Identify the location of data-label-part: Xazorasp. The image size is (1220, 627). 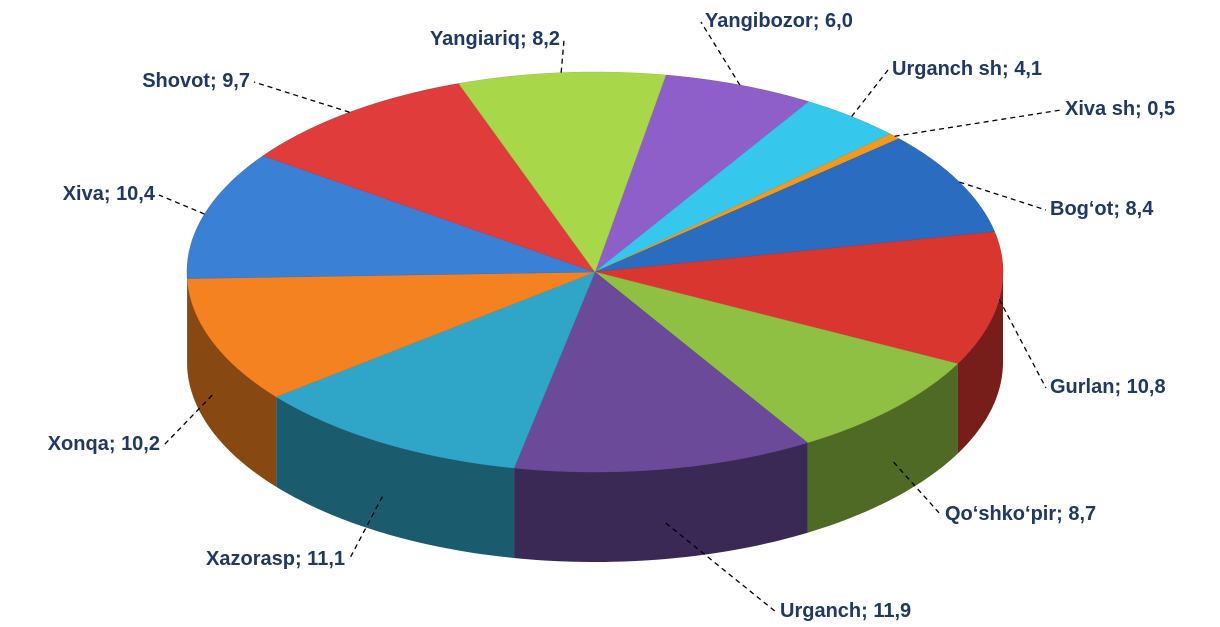
(250, 559).